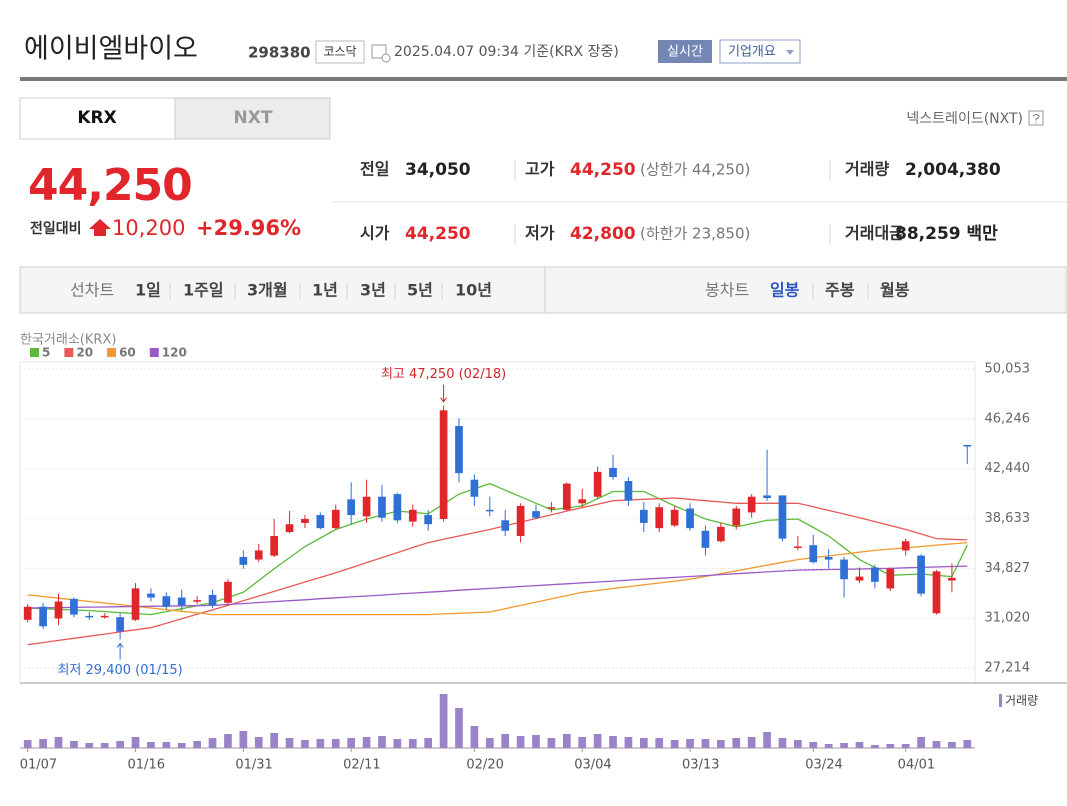  What do you see at coordinates (127, 353) in the screenshot?
I see `legend-label: 60` at bounding box center [127, 353].